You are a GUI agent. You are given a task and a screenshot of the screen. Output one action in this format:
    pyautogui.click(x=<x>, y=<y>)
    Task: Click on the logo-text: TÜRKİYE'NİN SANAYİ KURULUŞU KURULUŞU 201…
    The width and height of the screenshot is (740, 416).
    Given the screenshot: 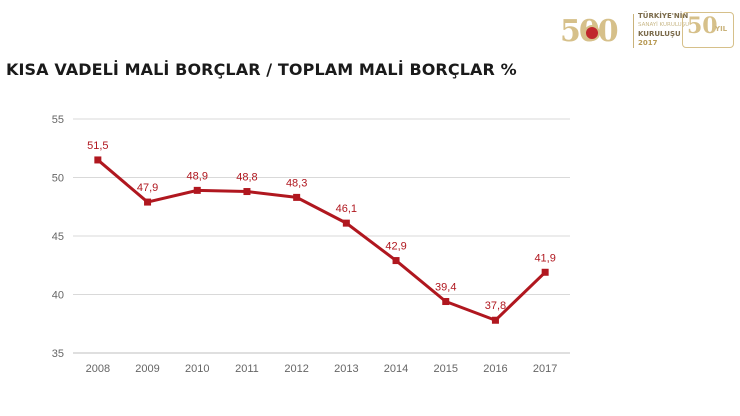 What is the action you would take?
    pyautogui.click(x=663, y=30)
    